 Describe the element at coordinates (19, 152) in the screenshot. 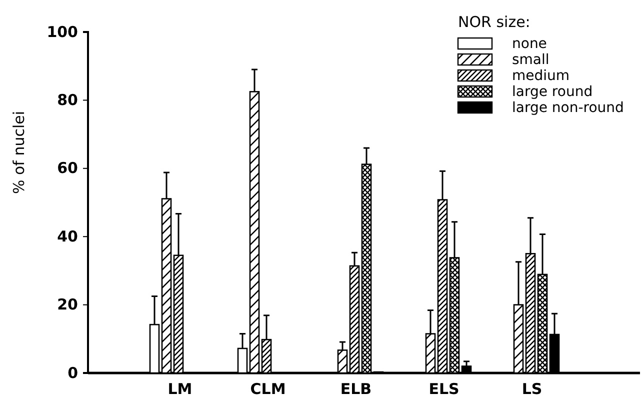

I see `y-axis-title: % of nuclei` at that location.